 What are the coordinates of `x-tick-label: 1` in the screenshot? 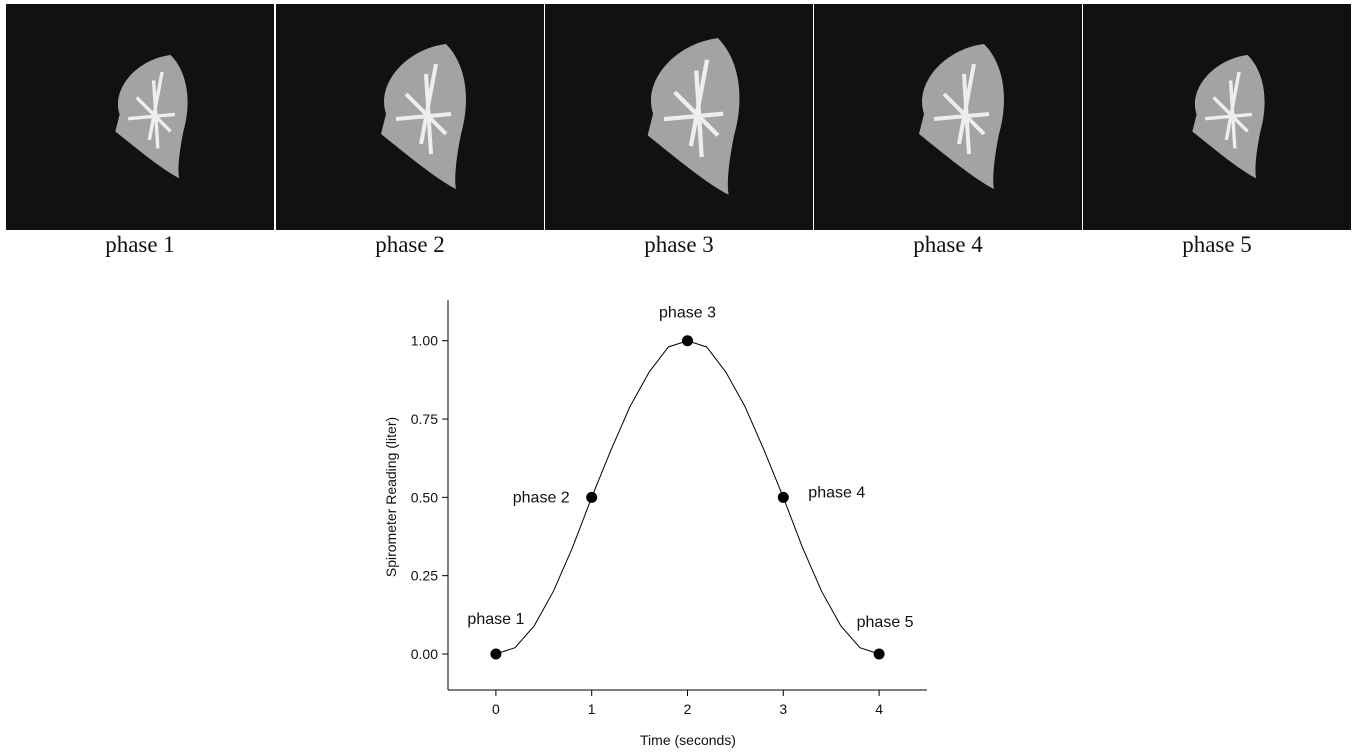 It's located at (592, 709).